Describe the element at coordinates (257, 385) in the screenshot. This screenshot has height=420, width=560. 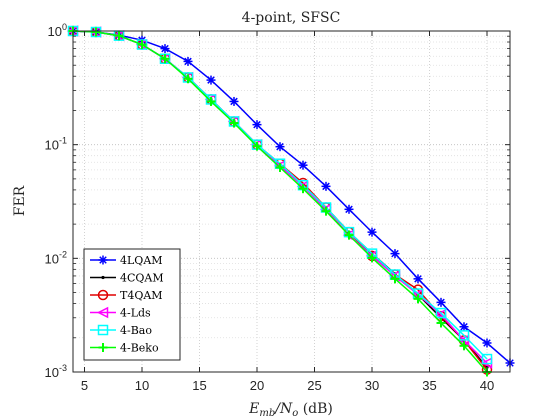
I see `x-tick-label: 20` at that location.